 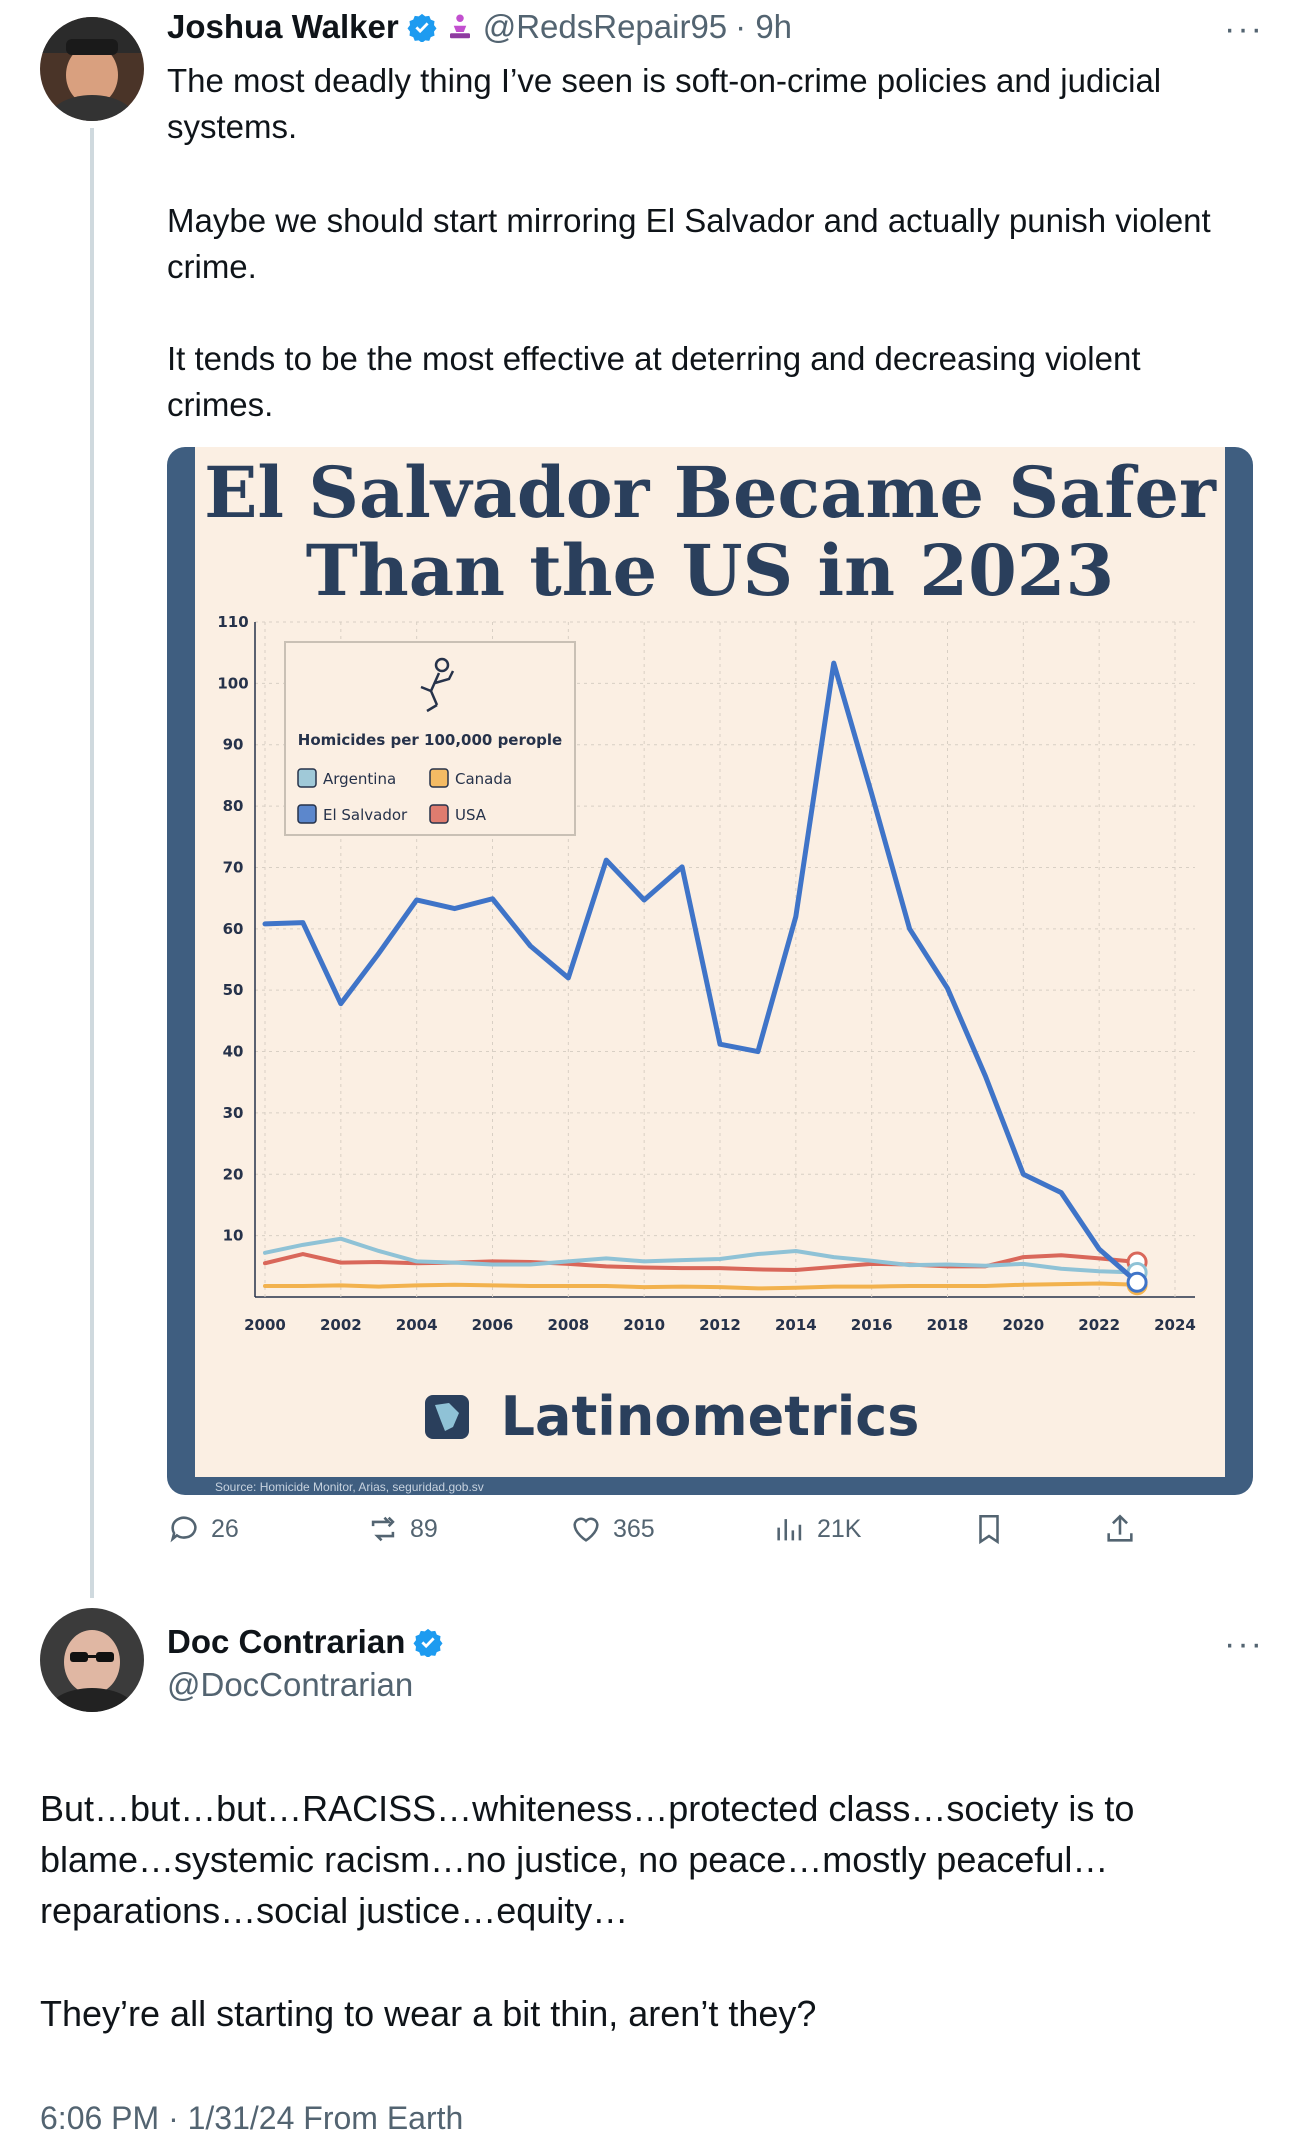 What do you see at coordinates (341, 1325) in the screenshot?
I see `x-tick-label: 2002` at bounding box center [341, 1325].